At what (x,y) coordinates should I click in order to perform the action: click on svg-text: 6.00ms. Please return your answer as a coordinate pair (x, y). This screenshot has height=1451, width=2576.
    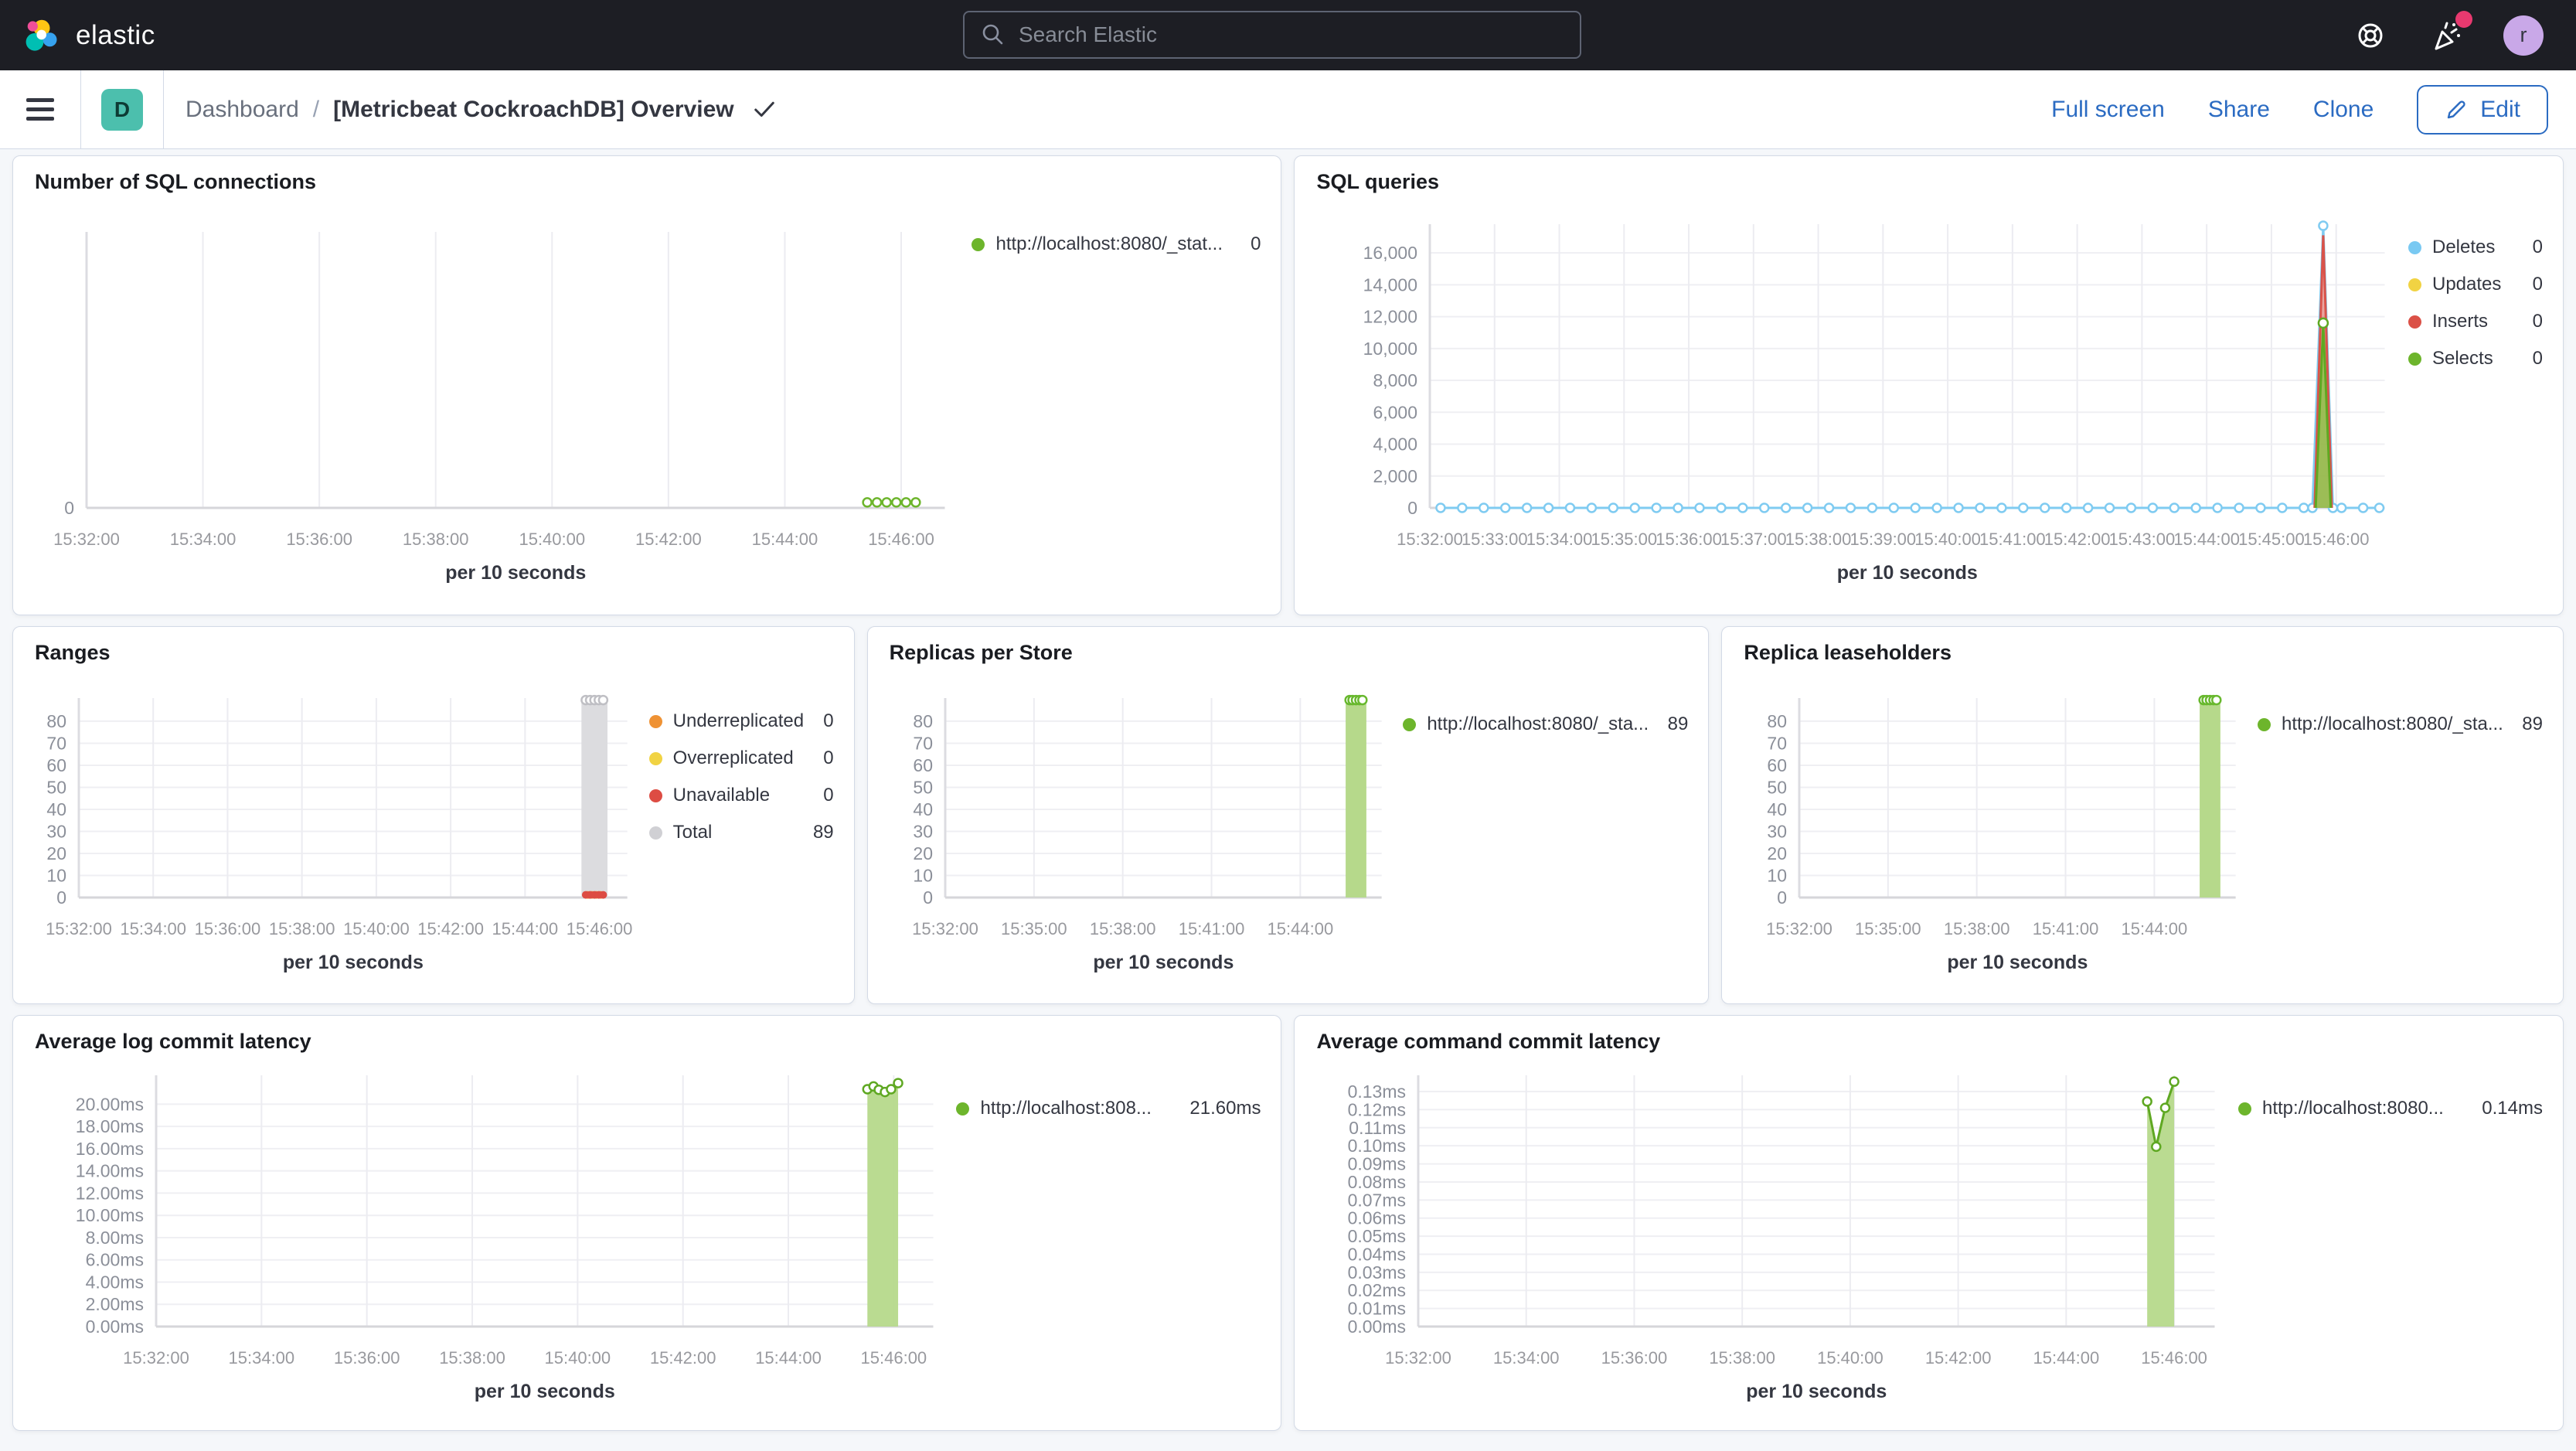
    Looking at the image, I should click on (115, 1260).